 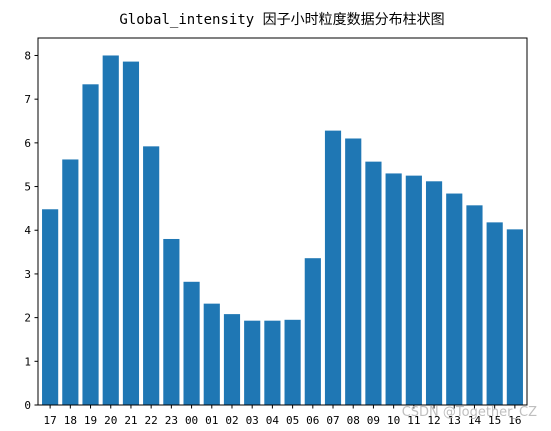 What do you see at coordinates (211, 420) in the screenshot?
I see `x-tick-label: 01` at bounding box center [211, 420].